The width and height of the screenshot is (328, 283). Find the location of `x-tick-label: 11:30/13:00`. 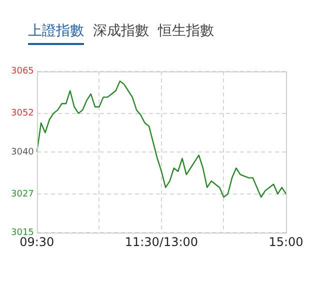

x-tick-label: 11:30/13:00 is located at coordinates (161, 241).